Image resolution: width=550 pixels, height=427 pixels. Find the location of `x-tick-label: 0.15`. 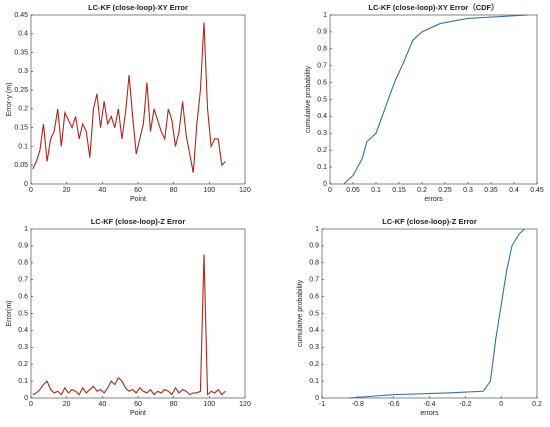

x-tick-label: 0.15 is located at coordinates (399, 190).